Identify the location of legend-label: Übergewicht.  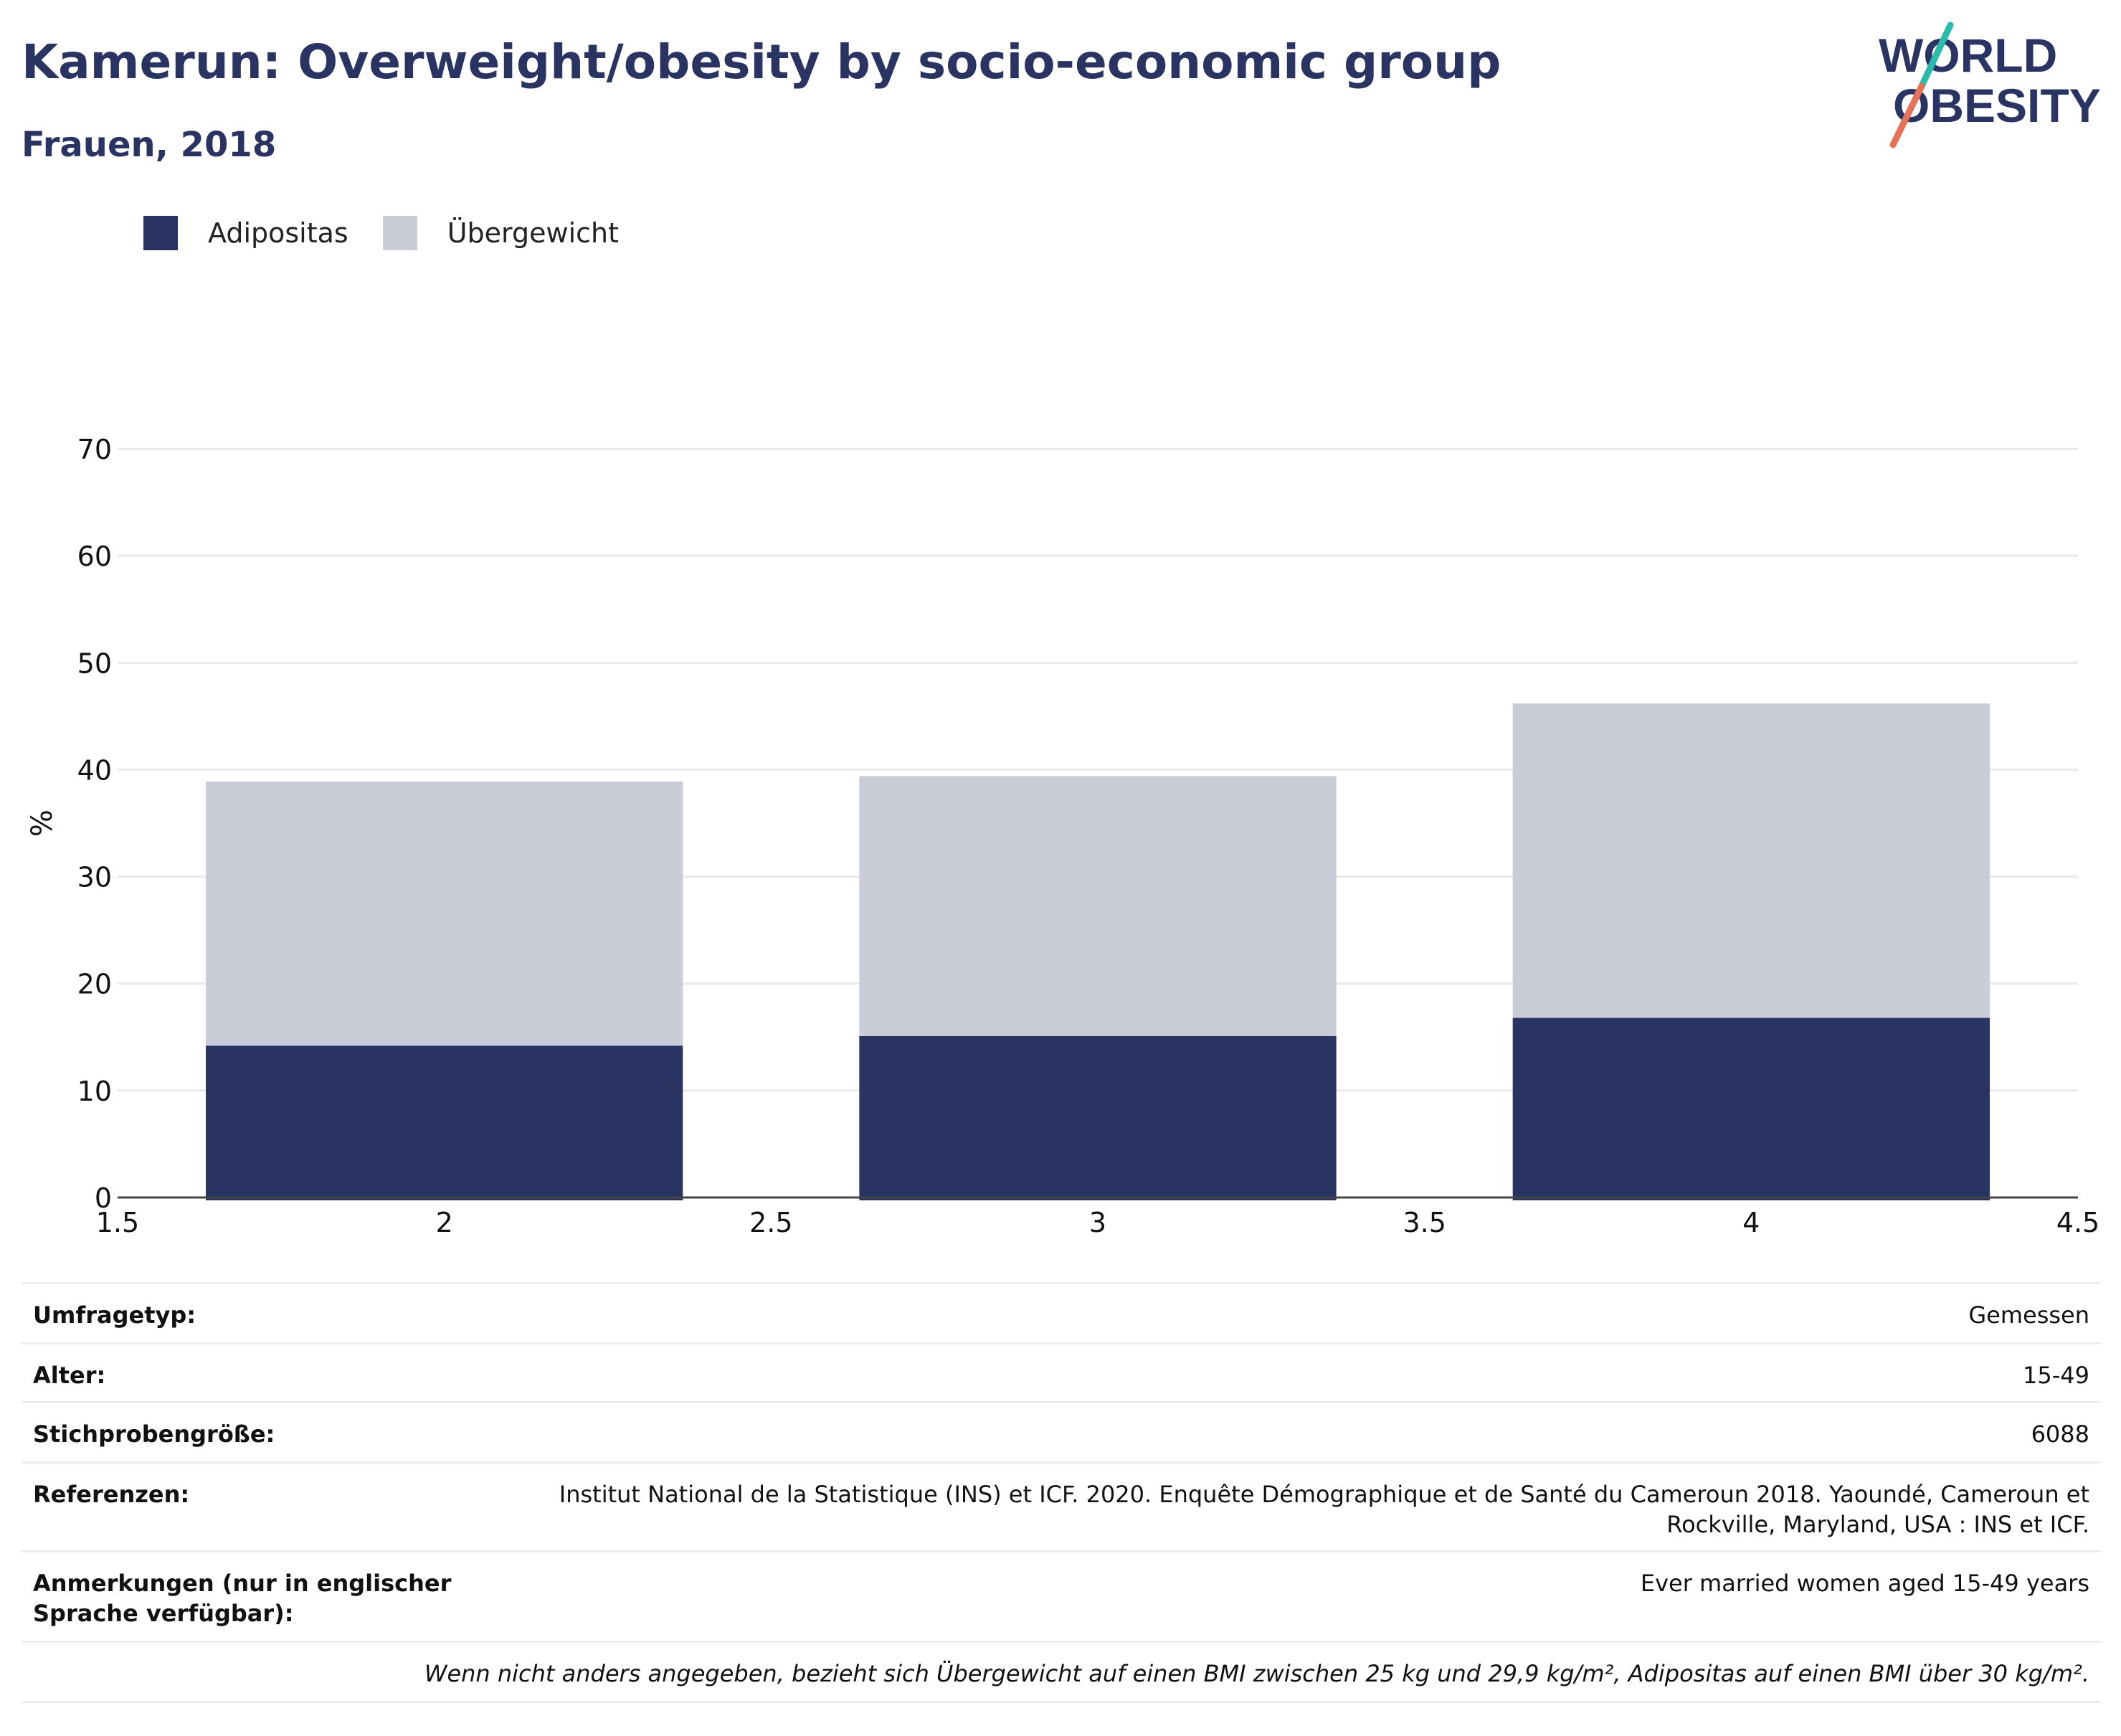
(533, 233).